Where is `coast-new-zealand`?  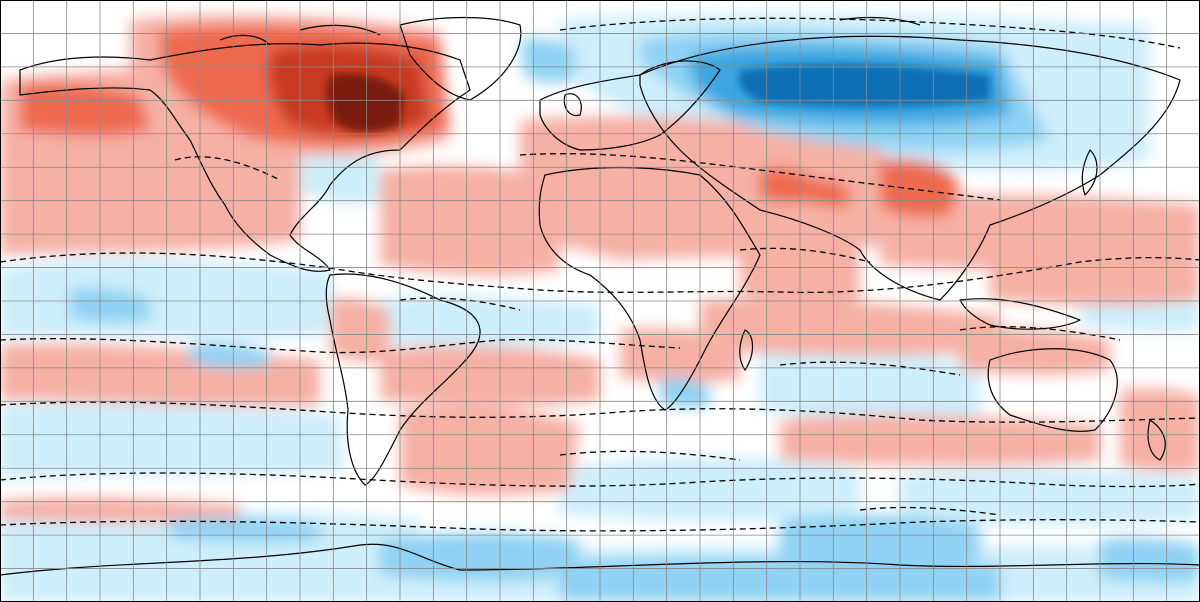 coast-new-zealand is located at coordinates (1156, 440).